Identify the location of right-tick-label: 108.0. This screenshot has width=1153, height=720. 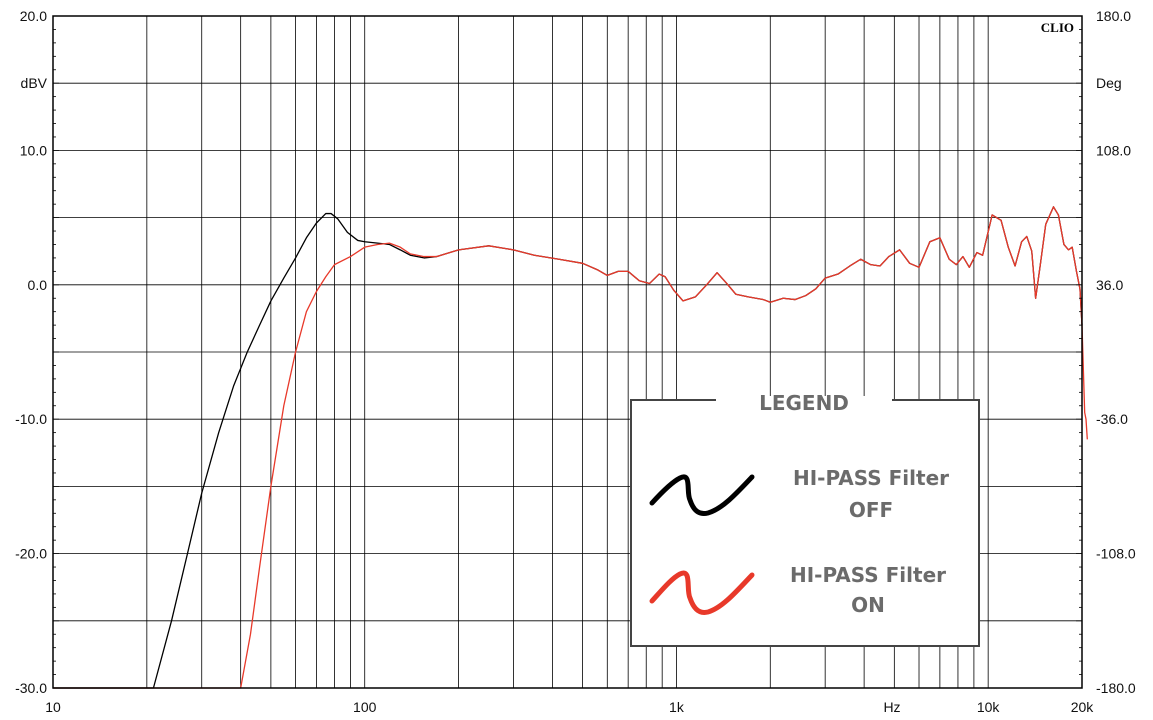
(1113, 150).